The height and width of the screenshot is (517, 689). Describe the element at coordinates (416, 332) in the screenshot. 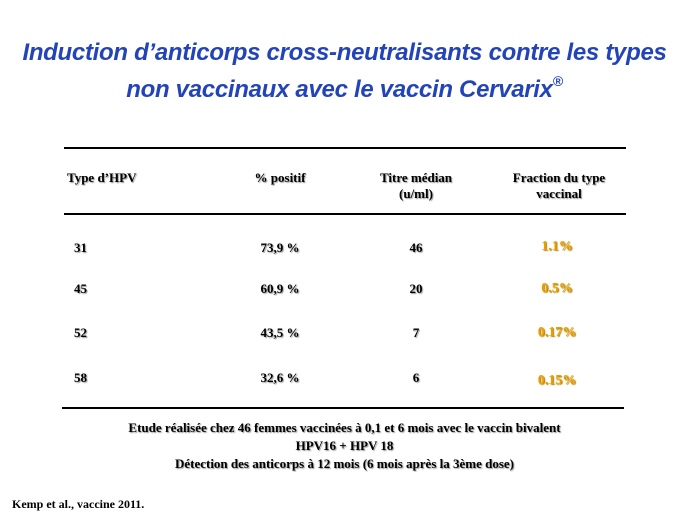

I see `cell-titer: 7` at that location.